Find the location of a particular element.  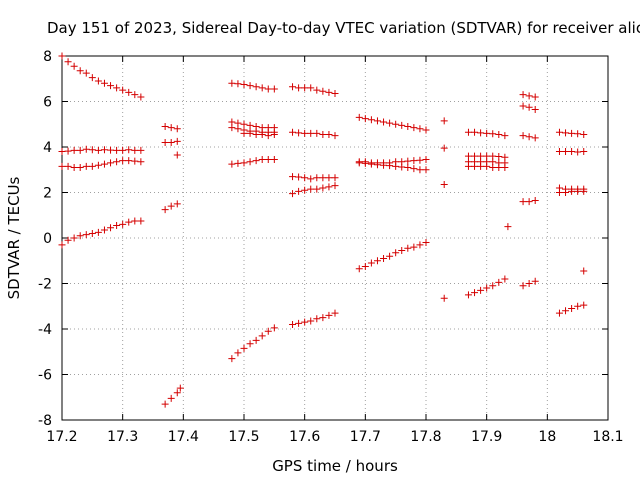

x-tick-label: 17.2 is located at coordinates (61, 437).